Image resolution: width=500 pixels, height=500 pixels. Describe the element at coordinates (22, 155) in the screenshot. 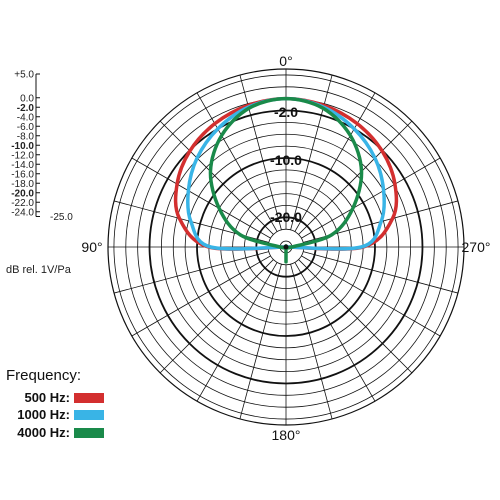

I see `db-scale-label: -12.0` at that location.